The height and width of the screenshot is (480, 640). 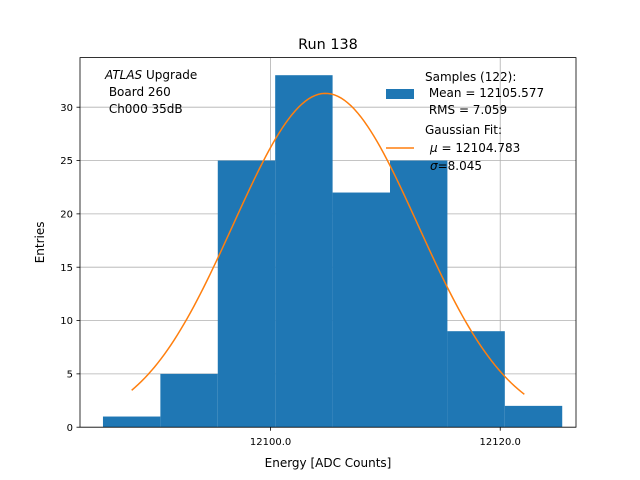 I want to click on legend-mu-symbol: μ, so click(x=433, y=148).